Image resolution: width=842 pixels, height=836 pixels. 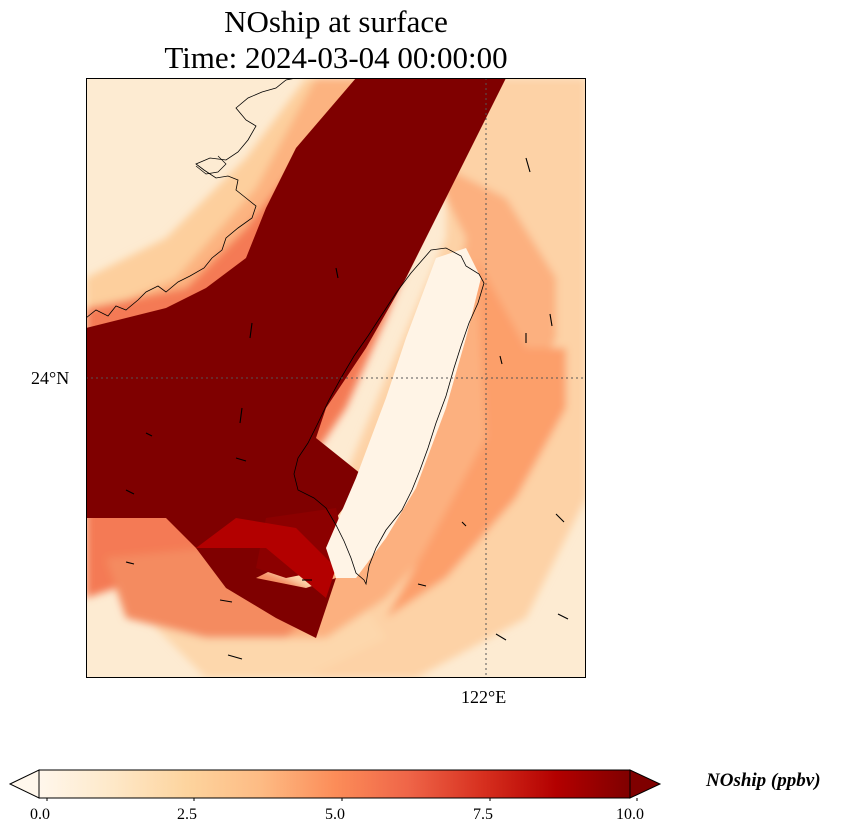 What do you see at coordinates (483, 814) in the screenshot?
I see `colorbar-tick-label: 7.5` at bounding box center [483, 814].